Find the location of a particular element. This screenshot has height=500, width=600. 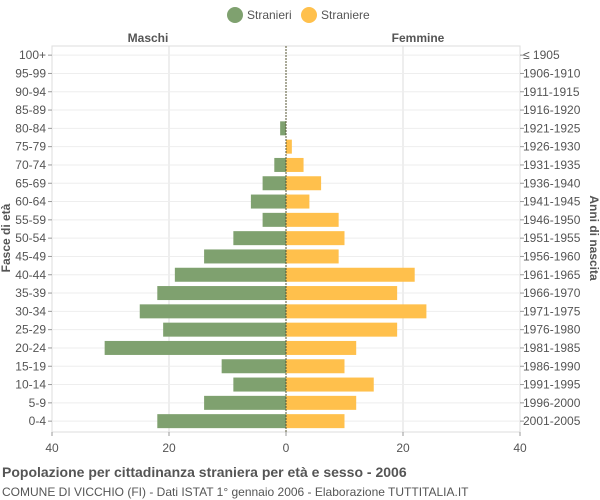

y-axis-title-right: Anni di nascita is located at coordinates (593, 238).